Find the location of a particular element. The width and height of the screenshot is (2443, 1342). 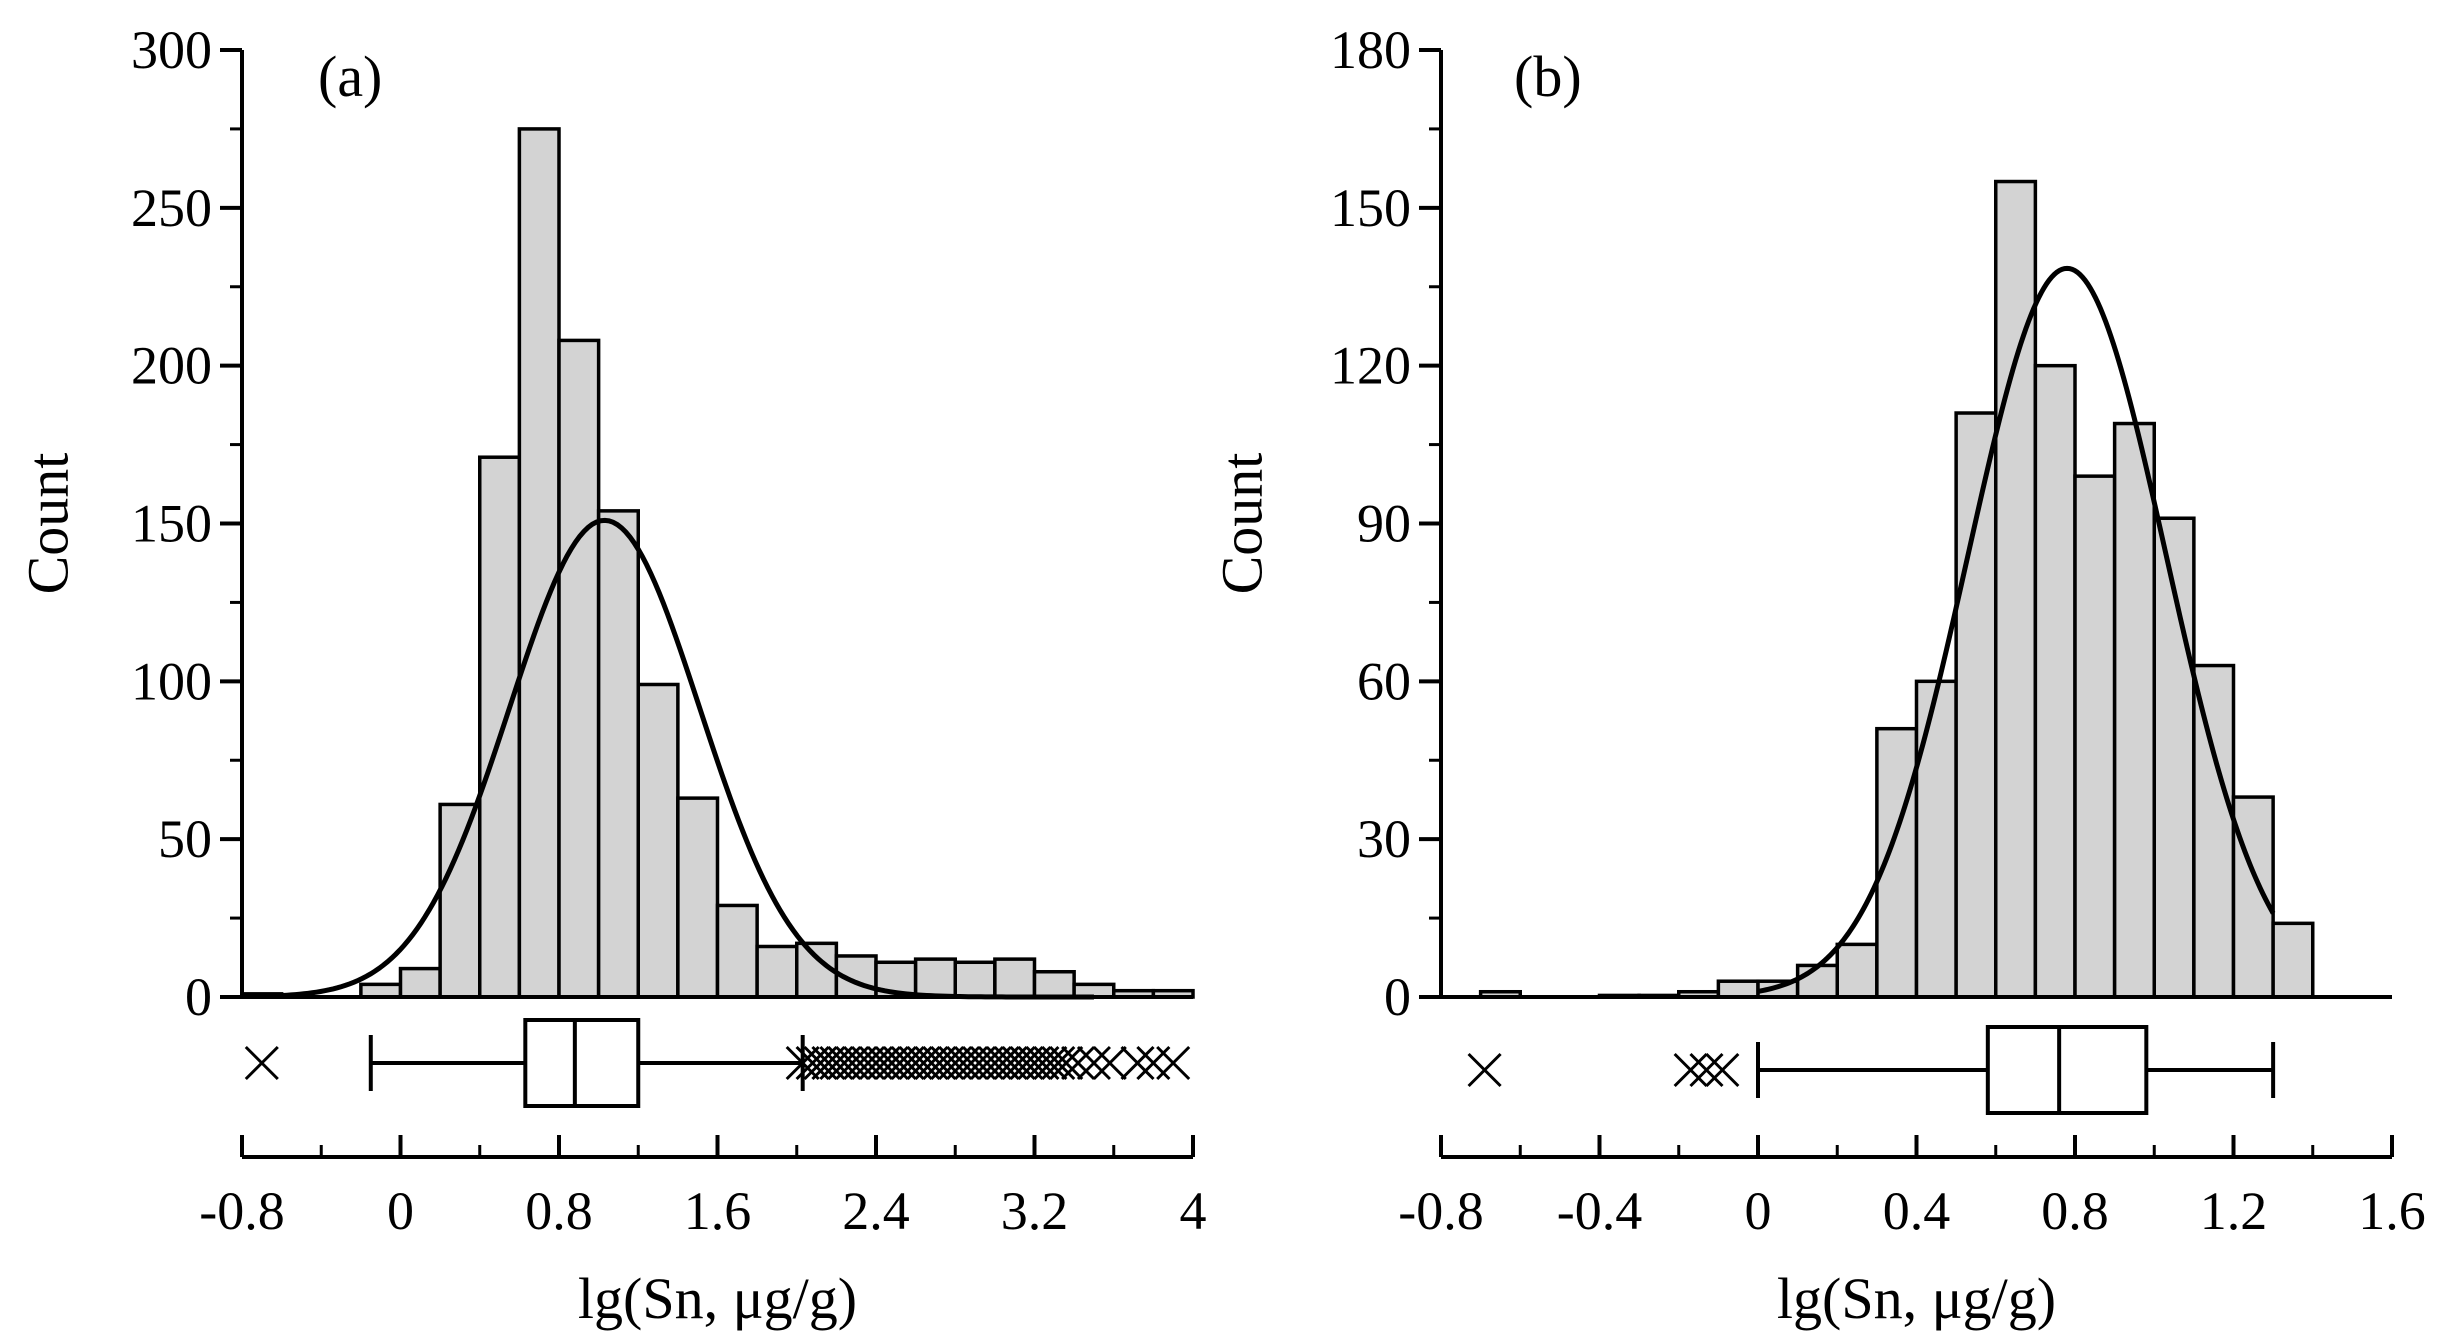

y-tick-label: 200 is located at coordinates (171, 366).